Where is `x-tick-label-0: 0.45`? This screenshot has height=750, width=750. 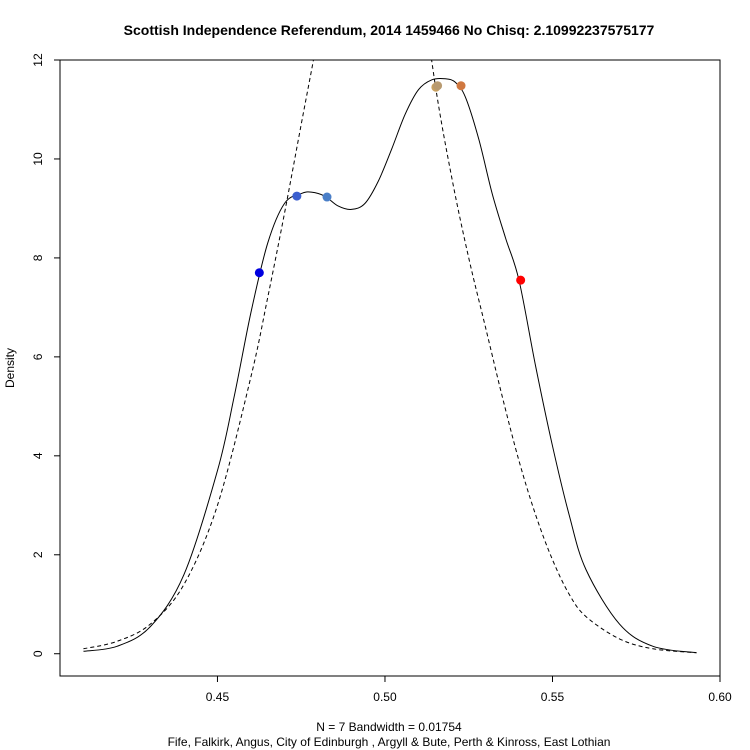
x-tick-label-0: 0.45 is located at coordinates (218, 697).